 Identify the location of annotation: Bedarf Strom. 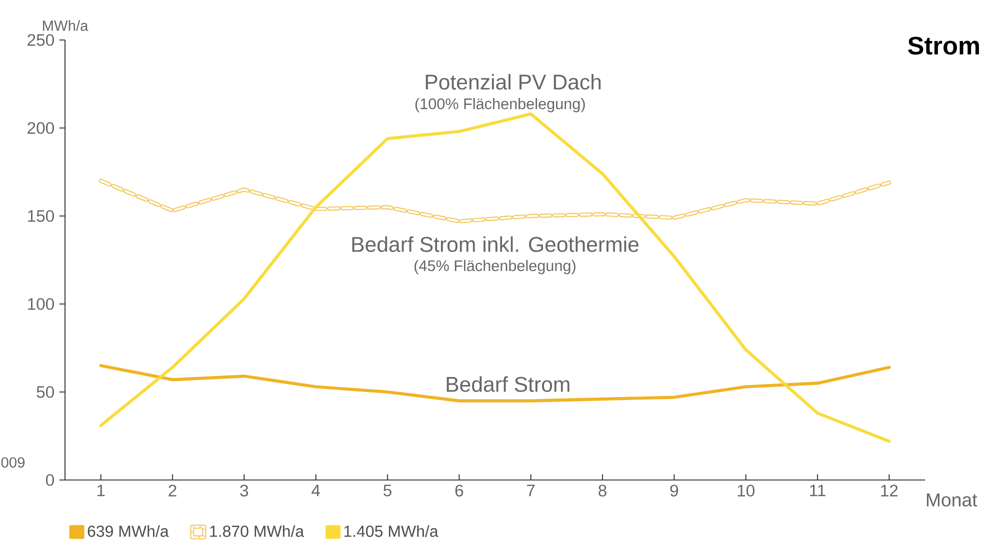
(508, 384).